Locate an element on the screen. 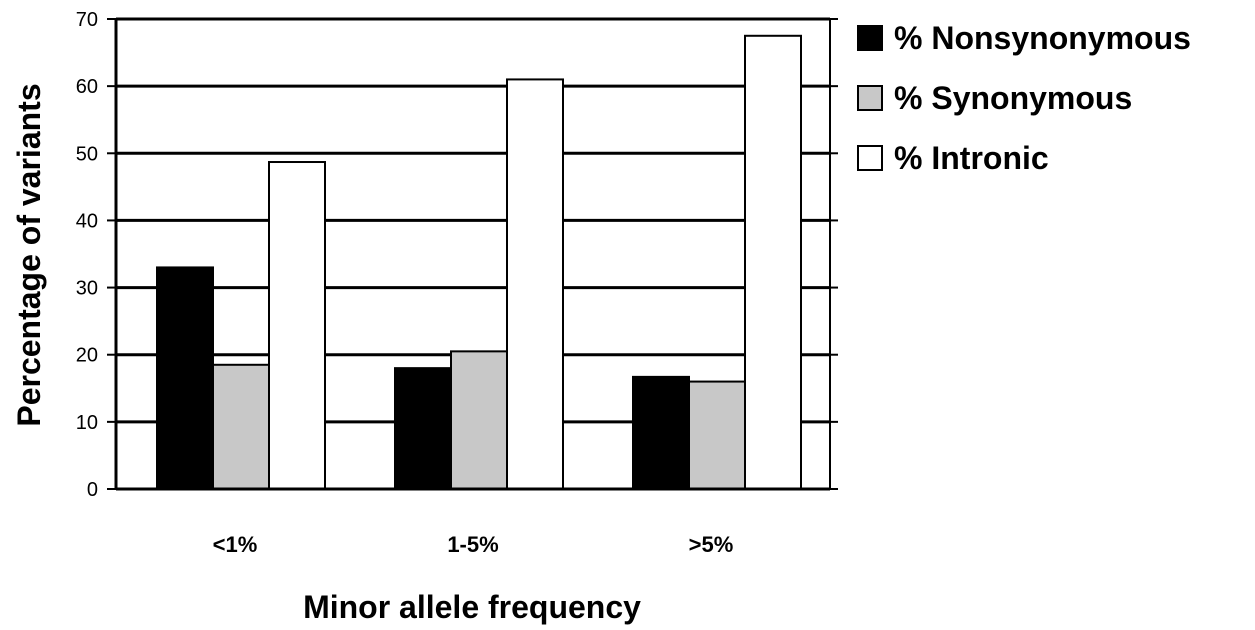 The height and width of the screenshot is (630, 1255). x-category-label: <1% is located at coordinates (235, 544).